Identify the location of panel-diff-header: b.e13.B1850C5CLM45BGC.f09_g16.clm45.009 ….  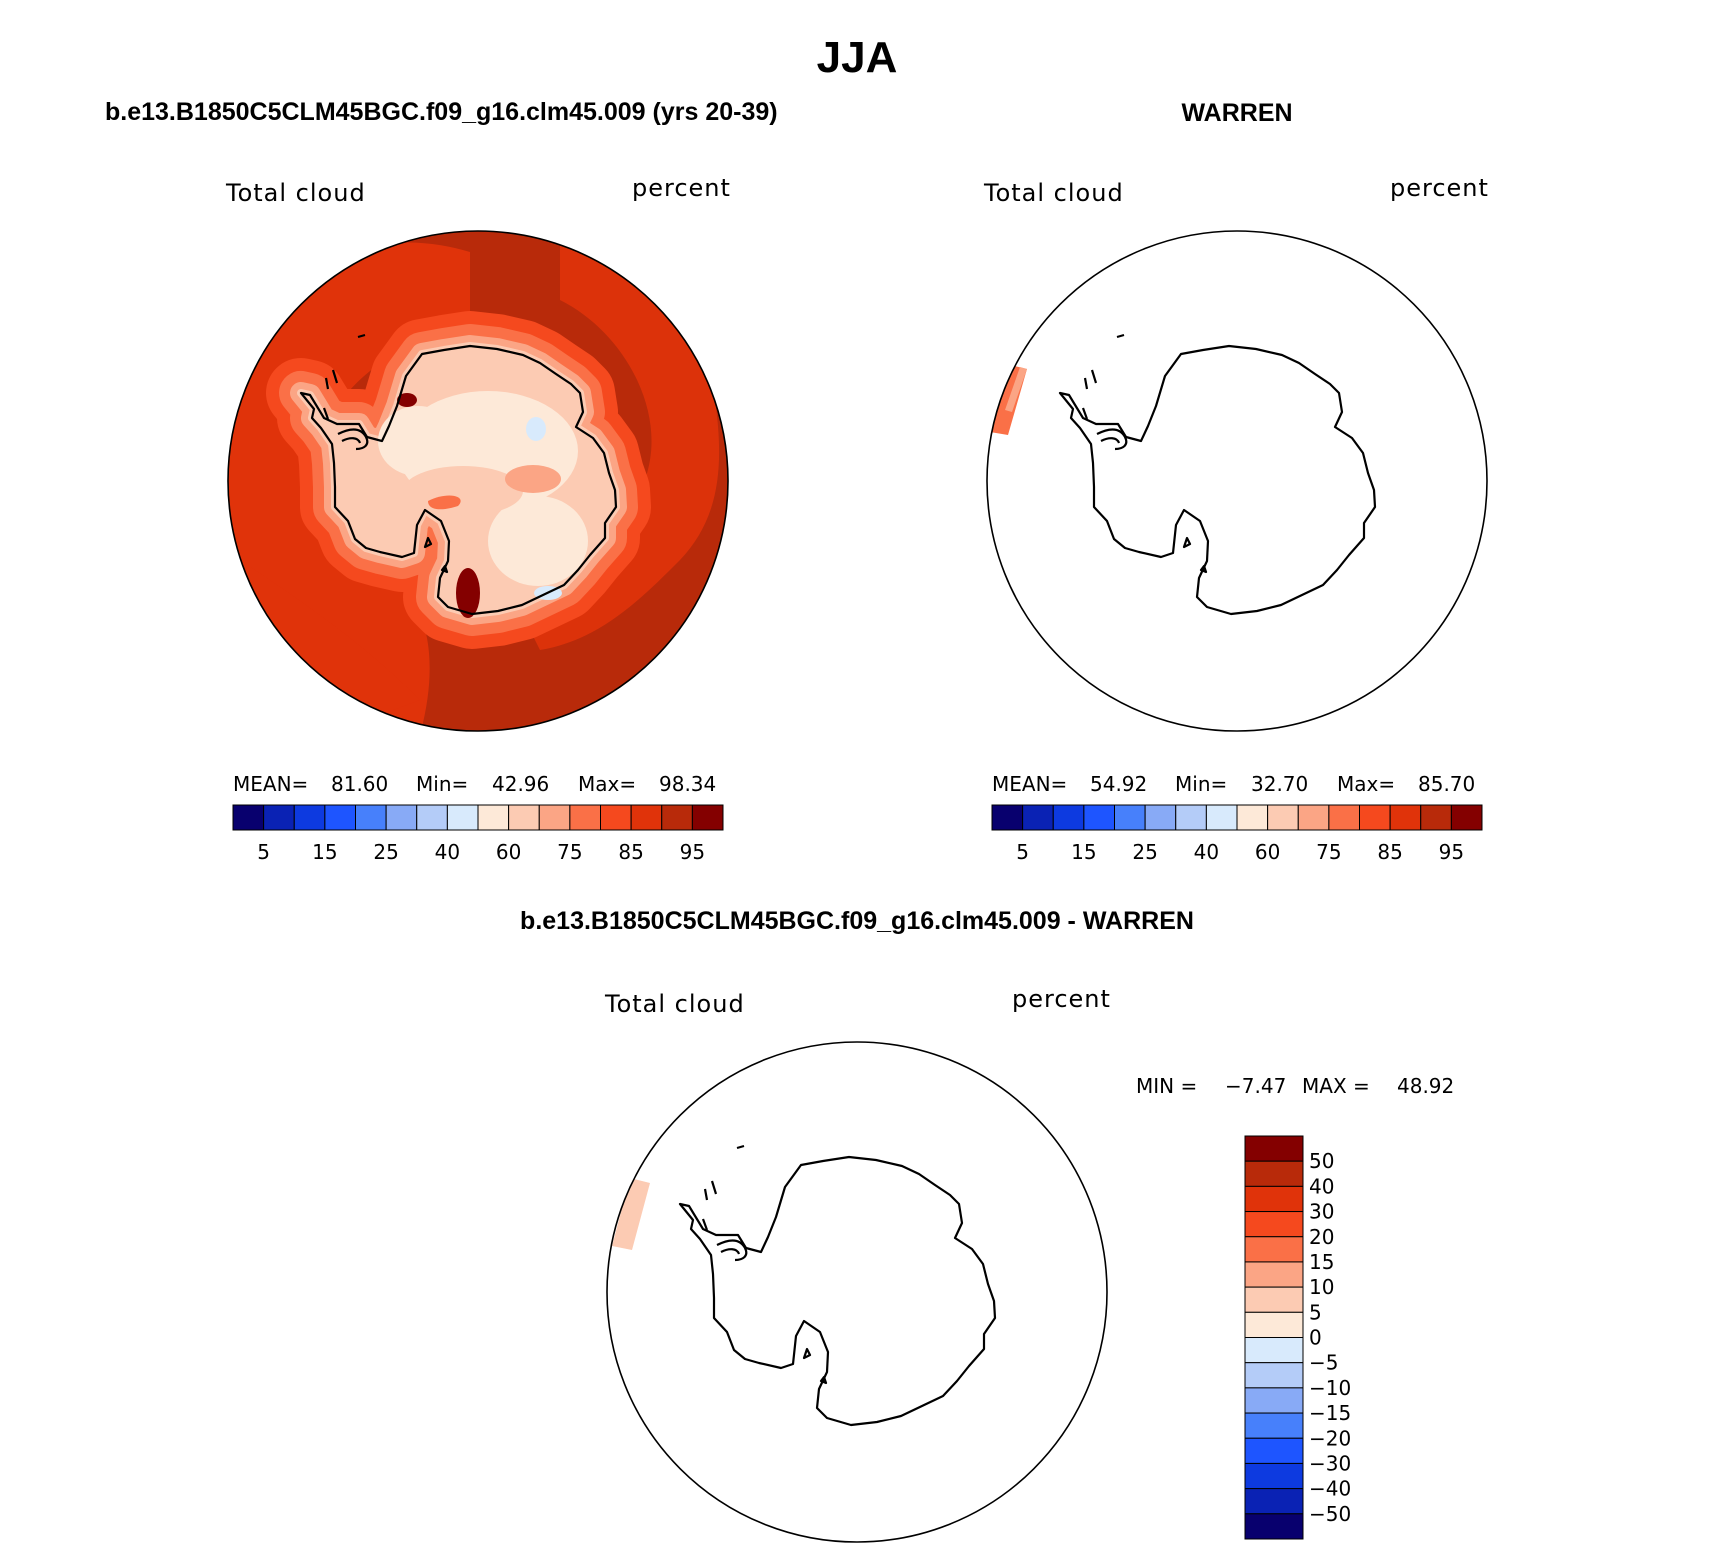
(857, 921).